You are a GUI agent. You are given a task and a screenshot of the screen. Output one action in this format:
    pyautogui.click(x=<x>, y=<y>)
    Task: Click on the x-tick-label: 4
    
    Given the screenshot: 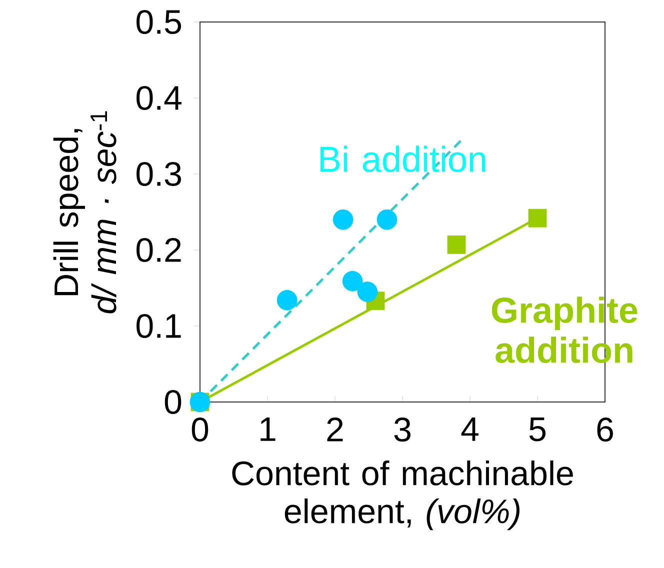 What is the action you would take?
    pyautogui.click(x=469, y=429)
    